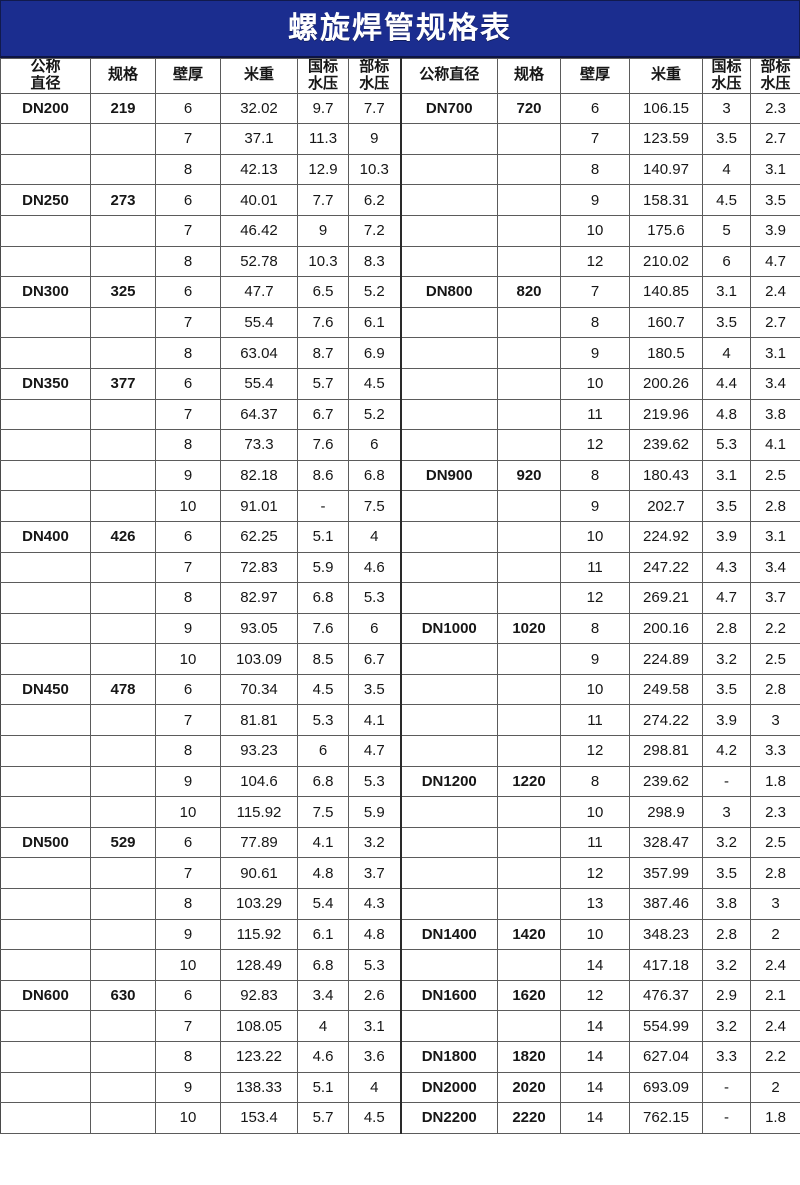 This screenshot has width=800, height=1185. Describe the element at coordinates (400, 720) in the screenshot. I see `table-row: 7 81.81 5.3 4.1 11 274.22 3.9 3` at that location.